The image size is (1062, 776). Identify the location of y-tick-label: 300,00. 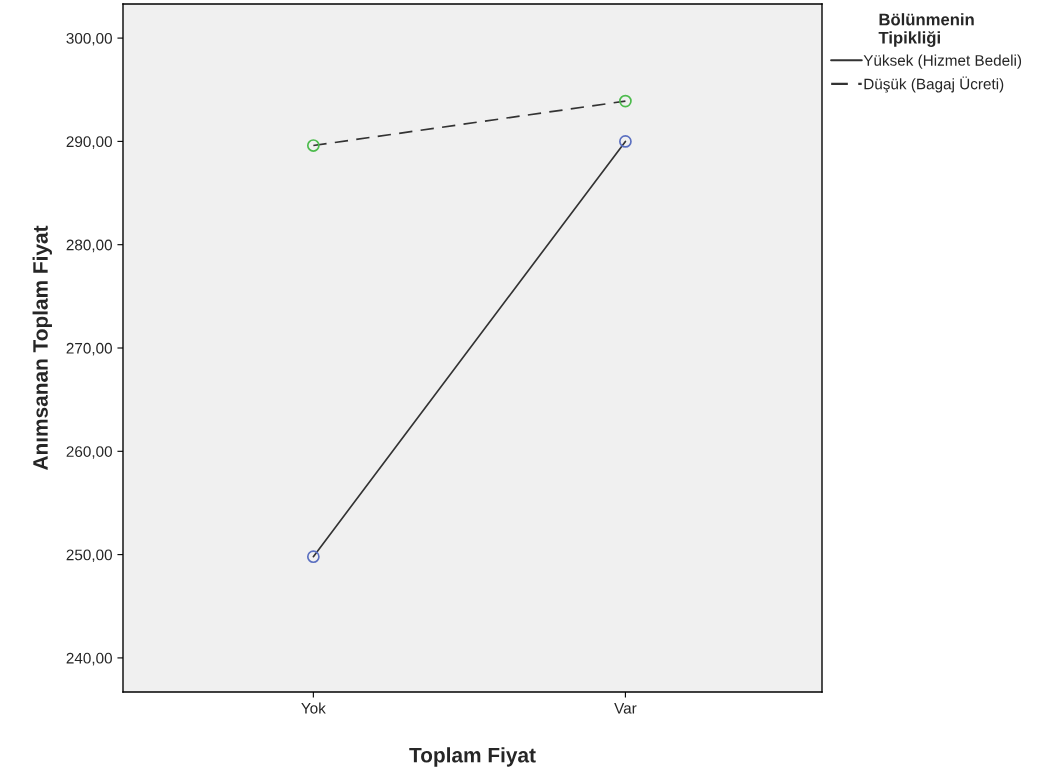
(89, 39).